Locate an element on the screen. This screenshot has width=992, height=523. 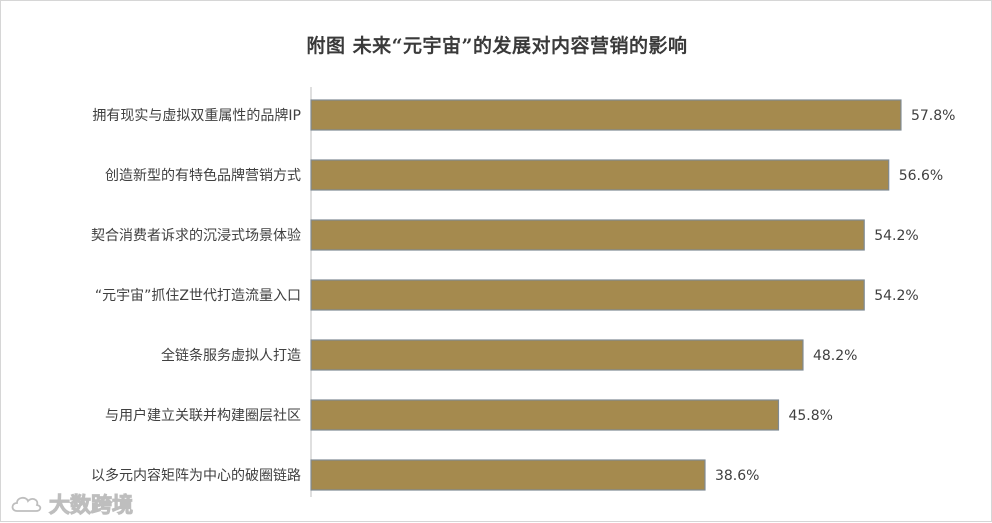
cloud-logo-icon is located at coordinates (26, 504).